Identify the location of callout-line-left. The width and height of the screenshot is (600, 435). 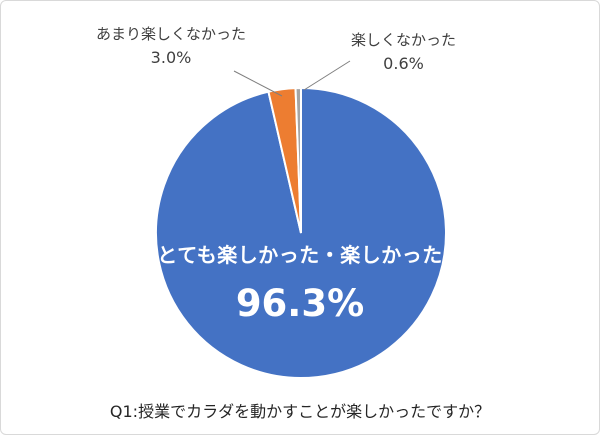
(258, 83).